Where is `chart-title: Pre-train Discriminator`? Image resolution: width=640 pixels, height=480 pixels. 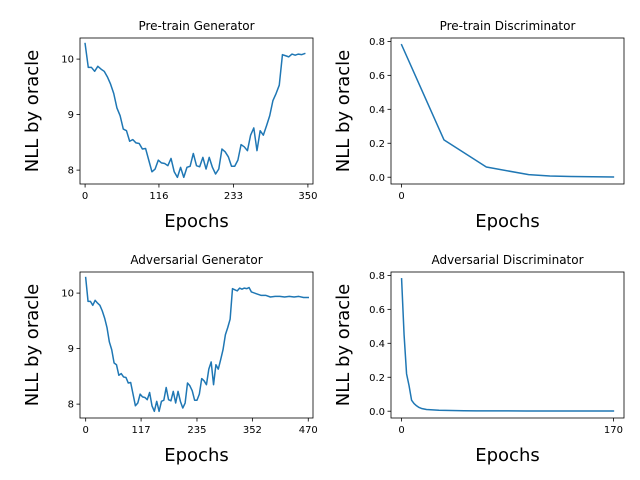 chart-title: Pre-train Discriminator is located at coordinates (508, 26).